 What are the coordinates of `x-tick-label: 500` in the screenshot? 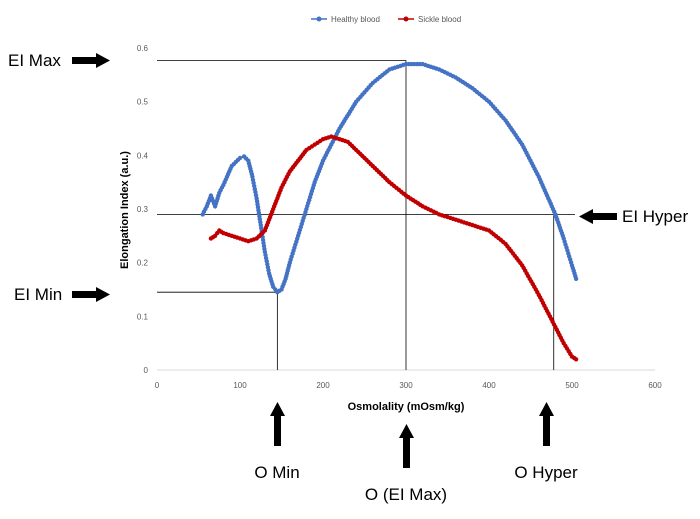 It's located at (572, 385).